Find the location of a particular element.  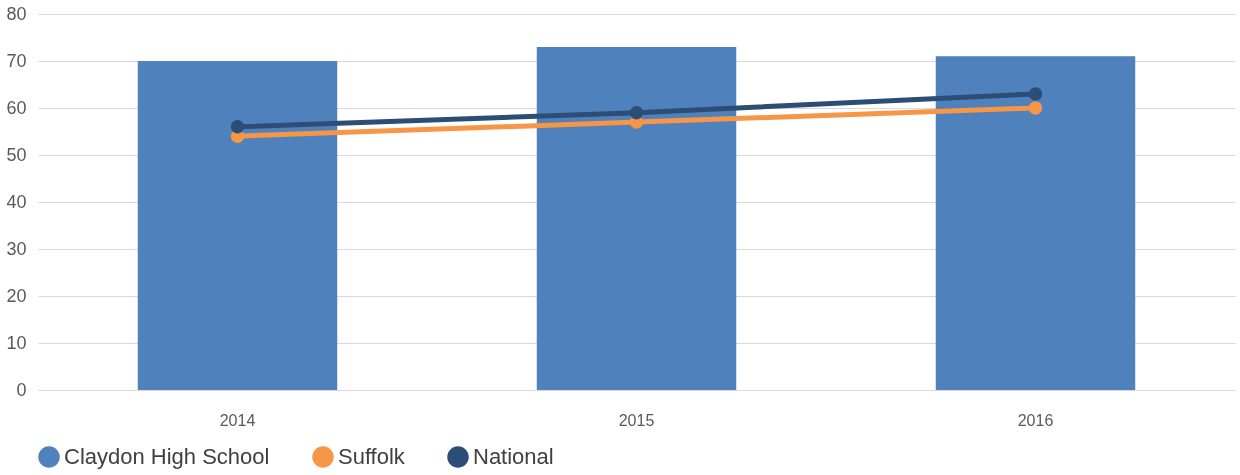

legend-label: Claydon High School is located at coordinates (167, 456).